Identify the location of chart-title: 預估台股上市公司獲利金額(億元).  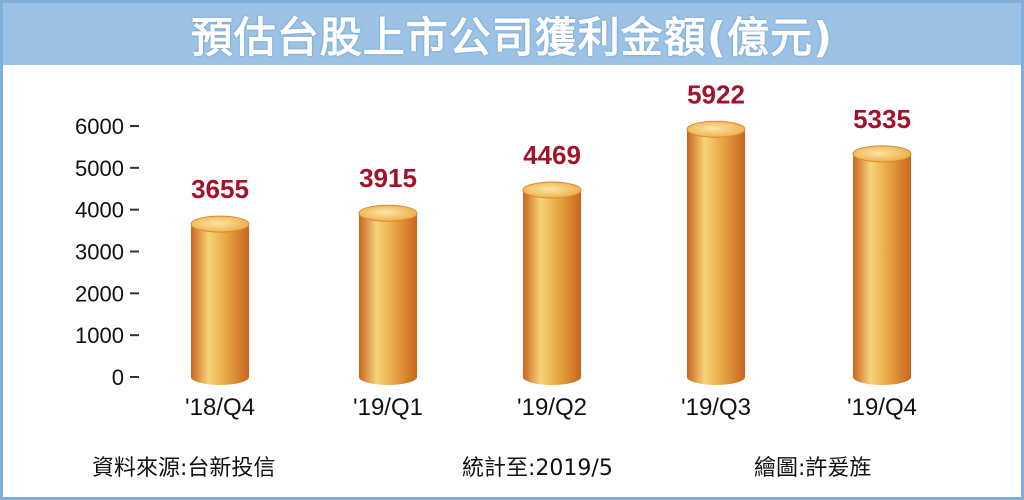
(512, 37).